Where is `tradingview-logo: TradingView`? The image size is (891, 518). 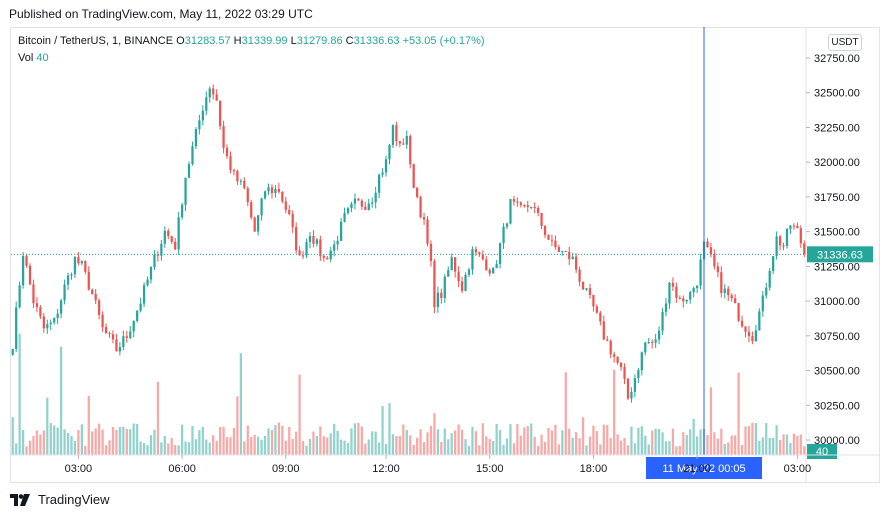
tradingview-logo: TradingView is located at coordinates (60, 499).